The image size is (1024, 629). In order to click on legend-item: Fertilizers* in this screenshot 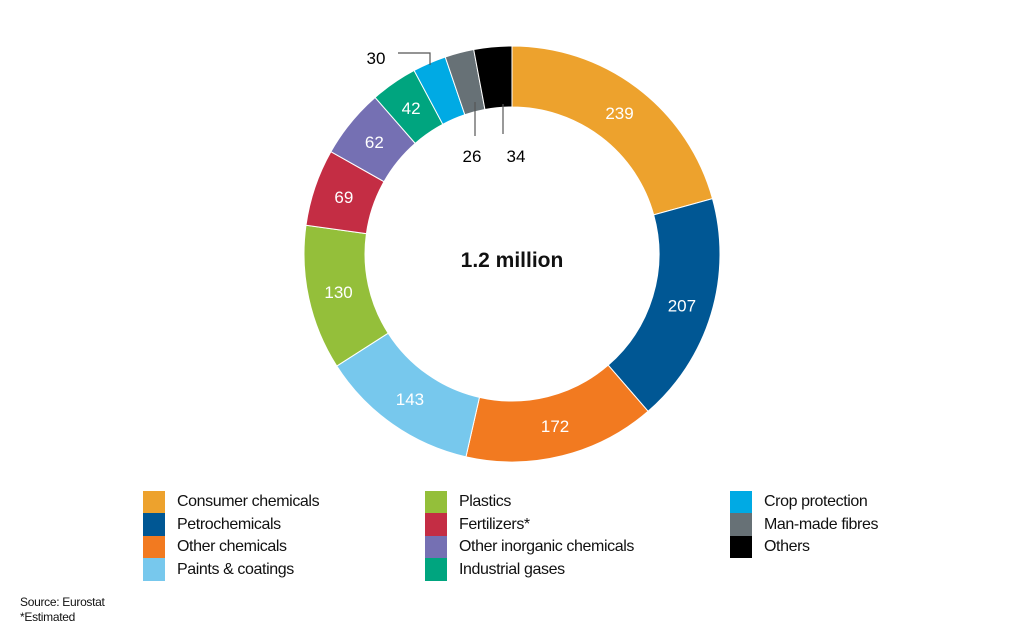, I will do `click(477, 524)`.